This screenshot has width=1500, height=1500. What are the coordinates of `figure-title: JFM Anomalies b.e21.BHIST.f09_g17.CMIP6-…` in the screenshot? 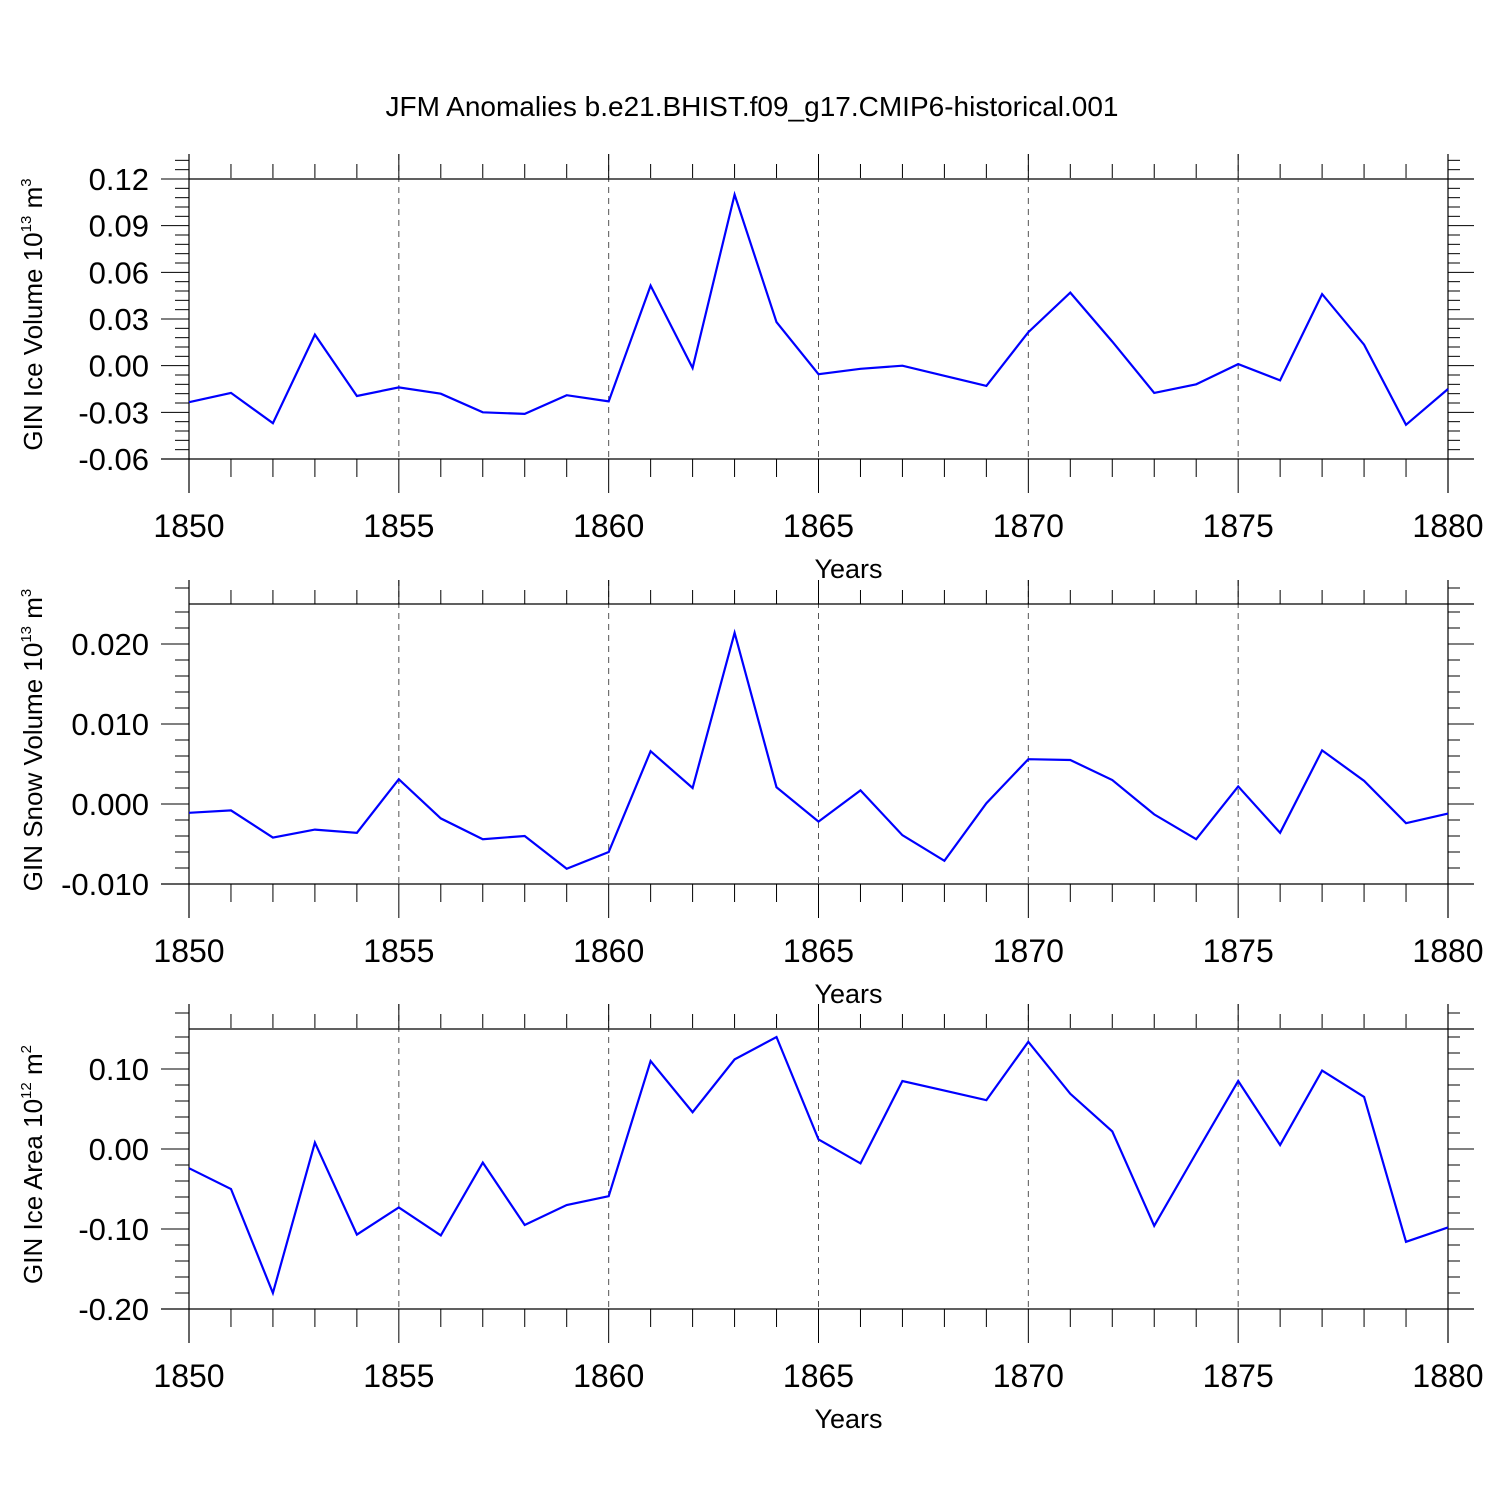 It's located at (751, 106).